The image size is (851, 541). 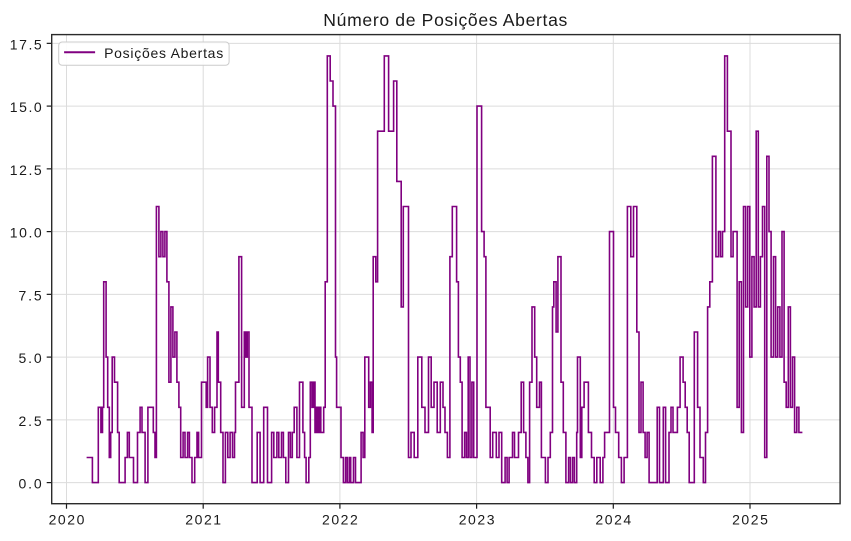 I want to click on svg-text: 2023, so click(x=477, y=519).